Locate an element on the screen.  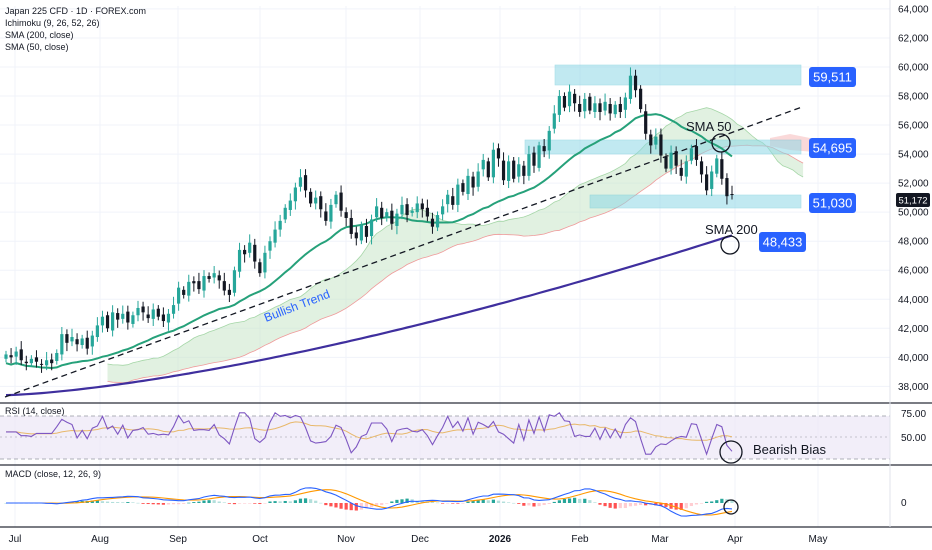
macd-signal-line is located at coordinates (369, 502).